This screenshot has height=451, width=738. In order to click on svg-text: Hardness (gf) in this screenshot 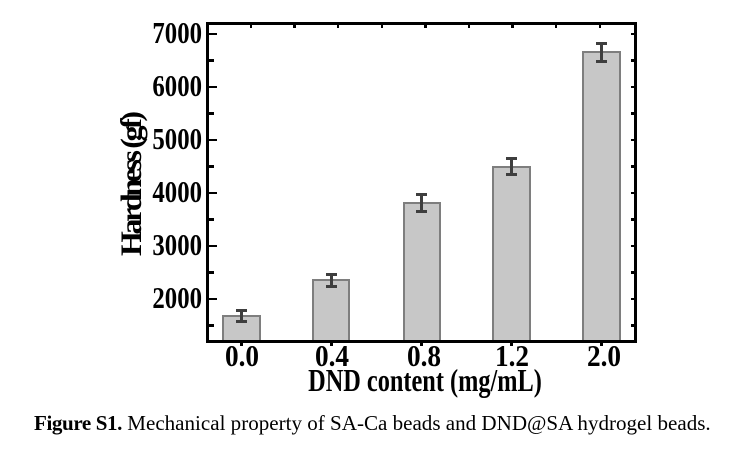, I will do `click(131, 183)`.